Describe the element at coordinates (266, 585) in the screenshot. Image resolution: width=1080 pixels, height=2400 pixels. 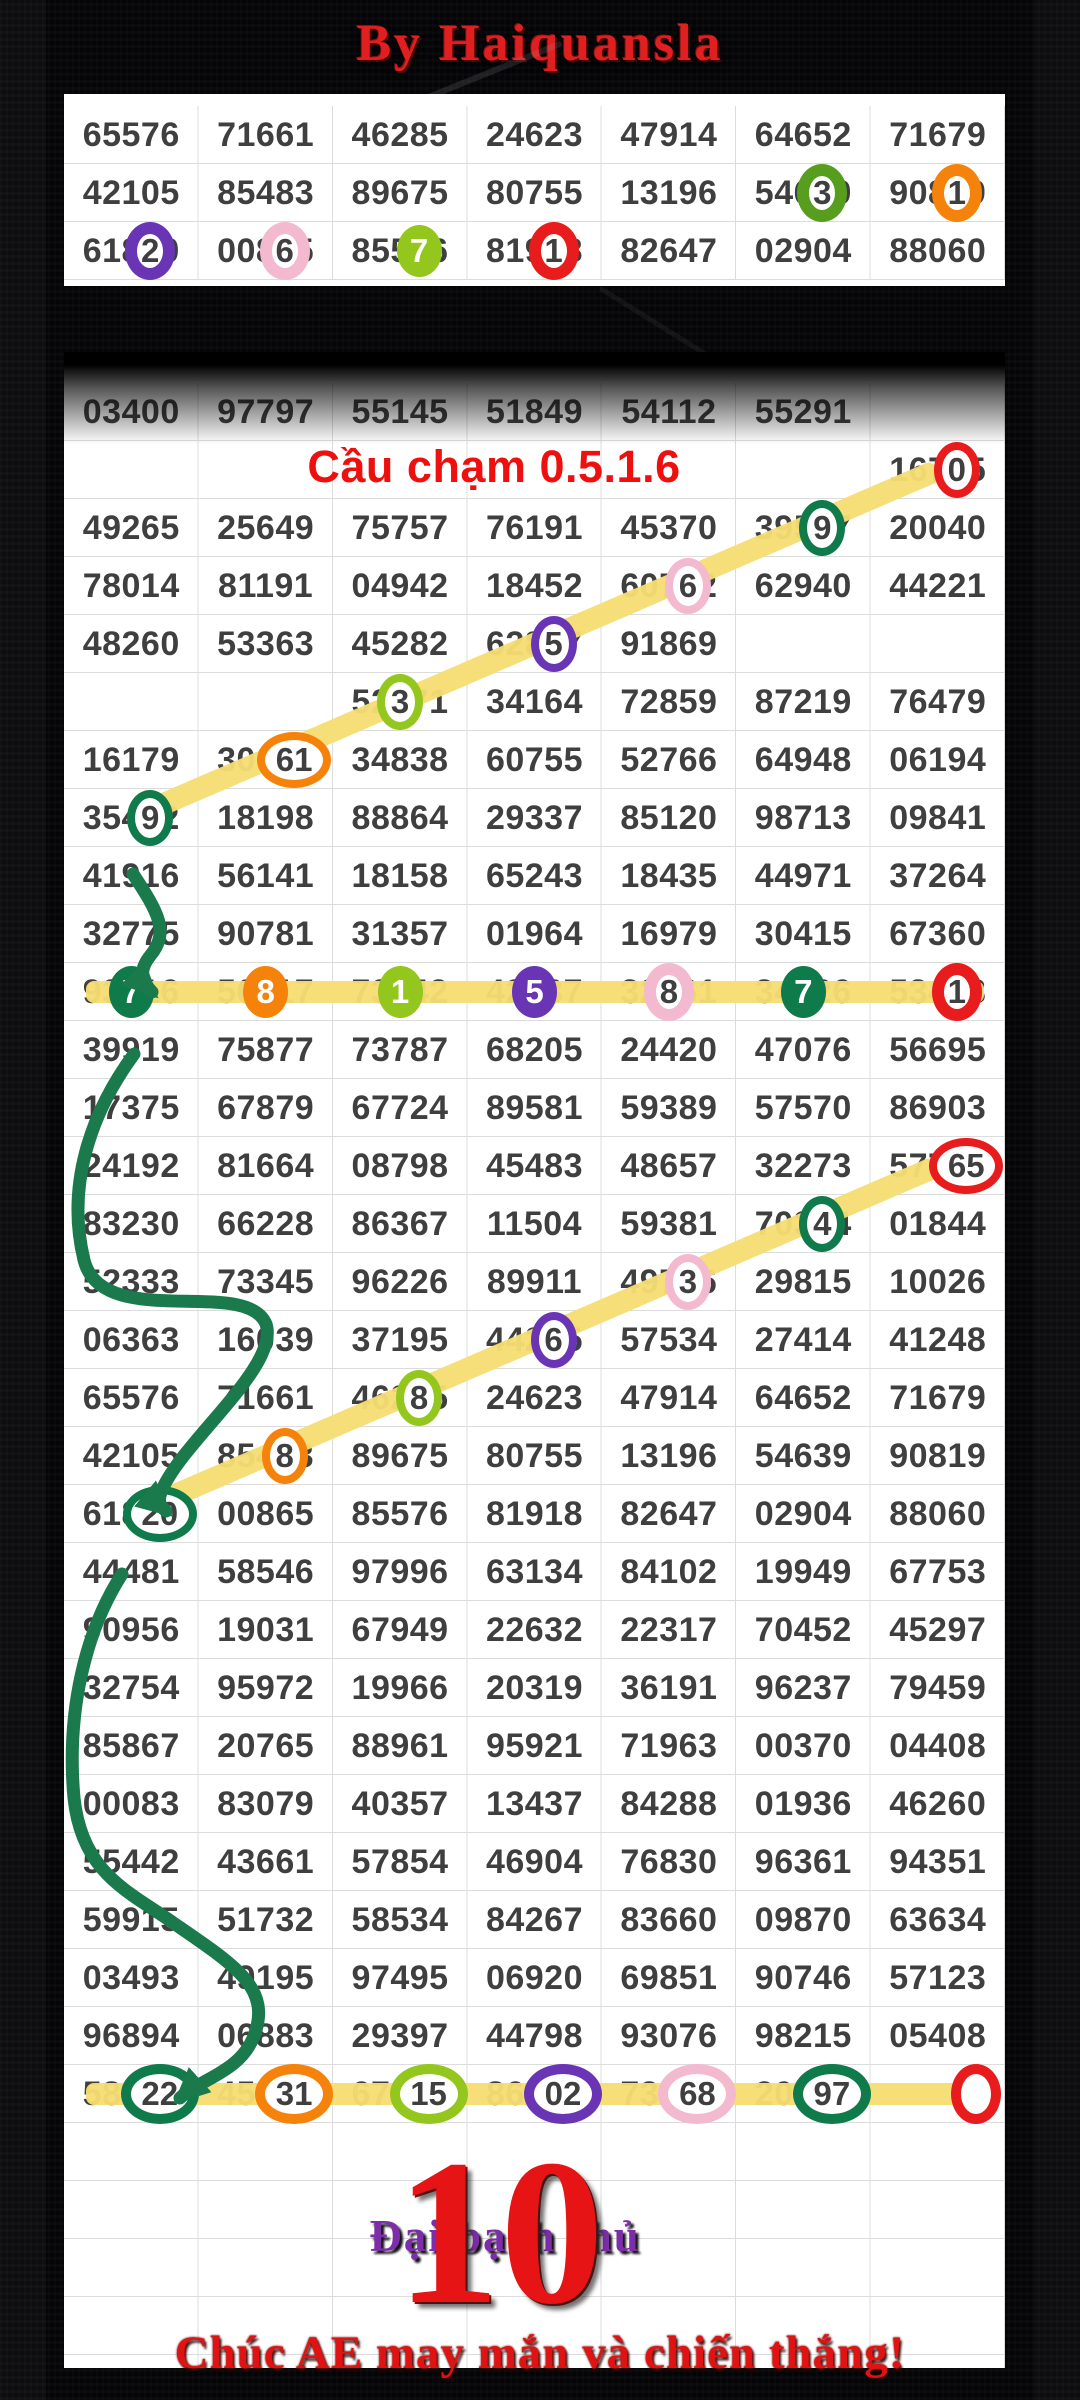
I see `number-cell: 81191` at that location.